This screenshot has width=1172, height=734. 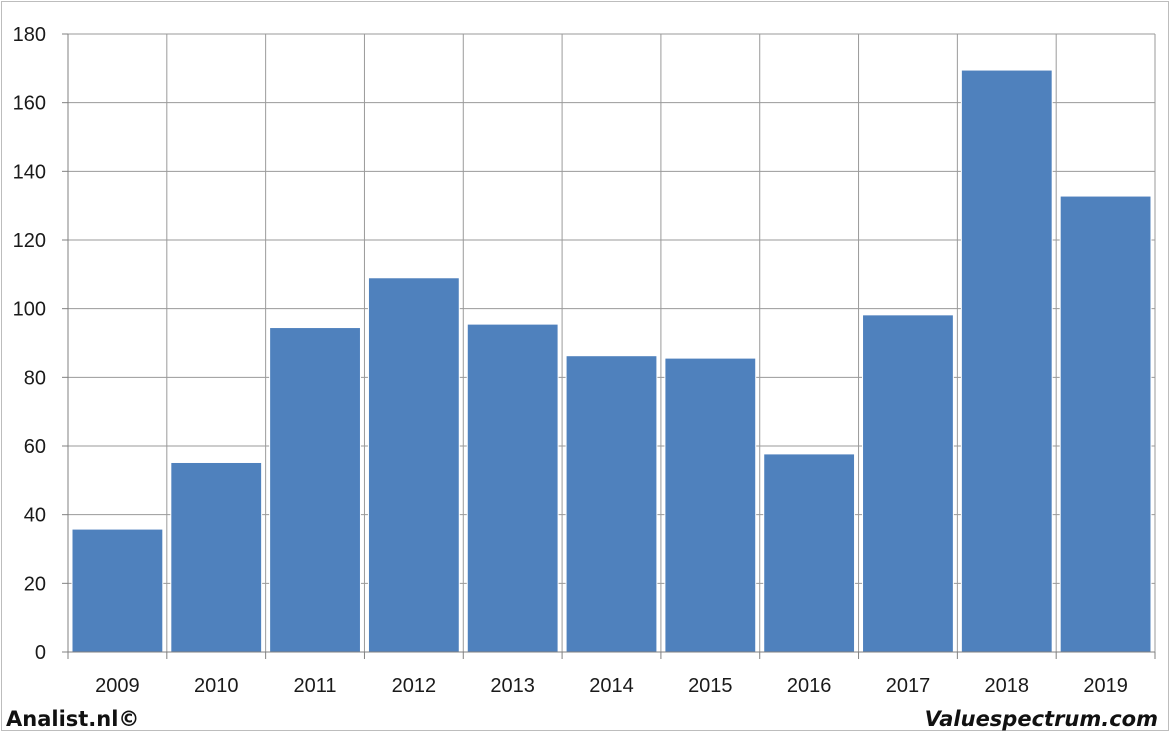 I want to click on x-tick-label: 2017, so click(x=908, y=686).